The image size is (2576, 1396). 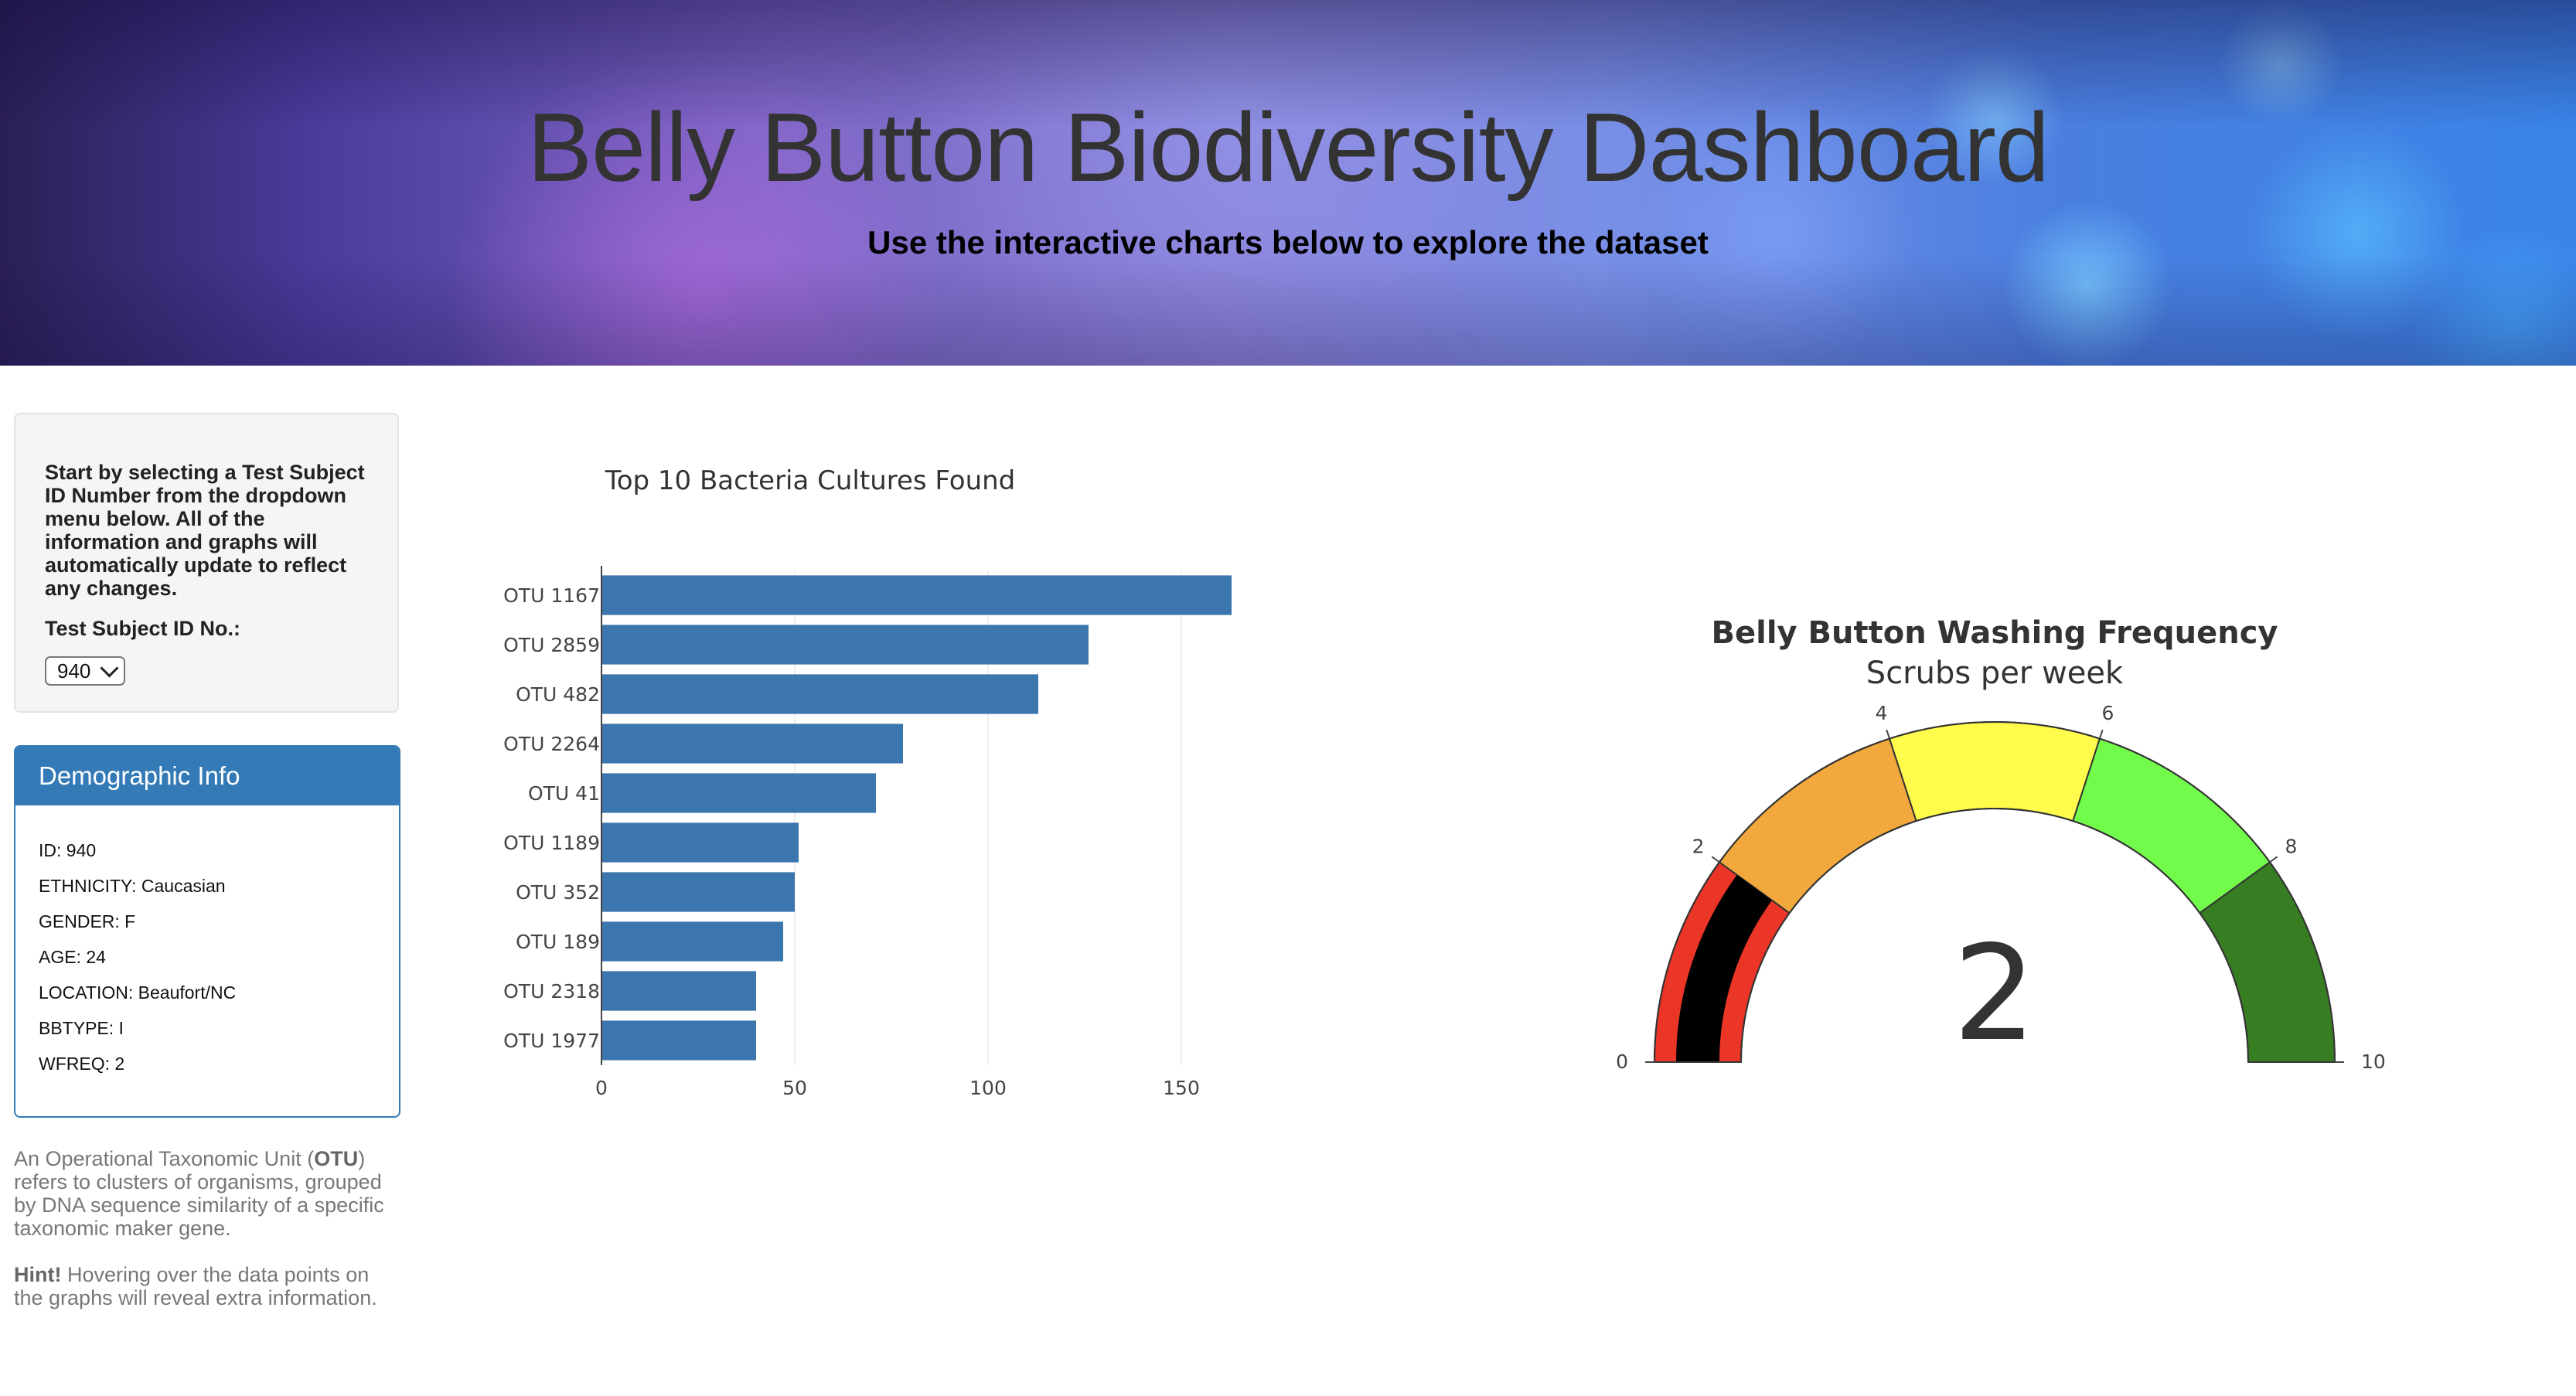 What do you see at coordinates (810, 480) in the screenshot?
I see `bar-chart-title: Top 10 Bacteria Cultures Found` at bounding box center [810, 480].